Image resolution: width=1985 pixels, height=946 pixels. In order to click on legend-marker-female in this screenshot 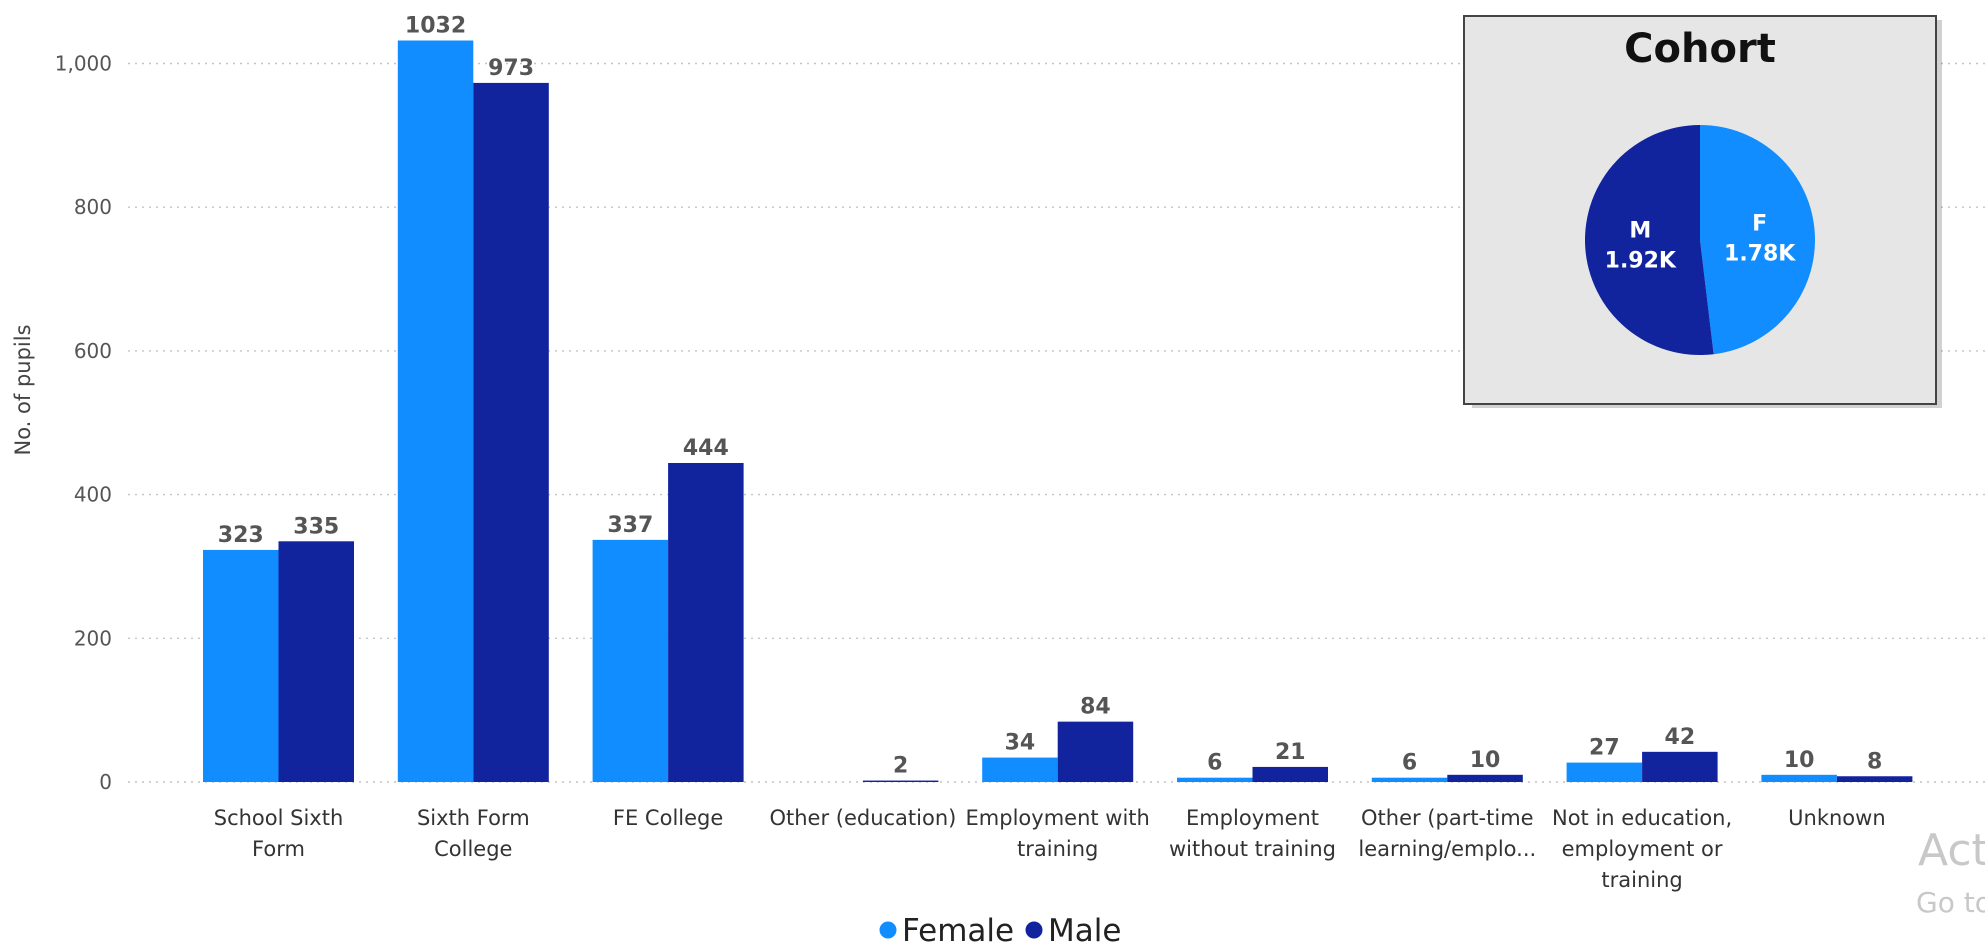, I will do `click(888, 930)`.